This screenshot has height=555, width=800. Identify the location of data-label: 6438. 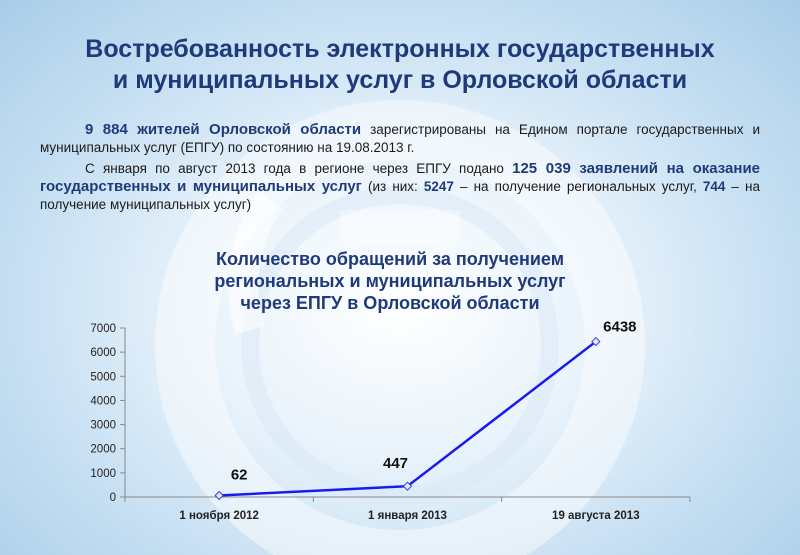
(619, 327).